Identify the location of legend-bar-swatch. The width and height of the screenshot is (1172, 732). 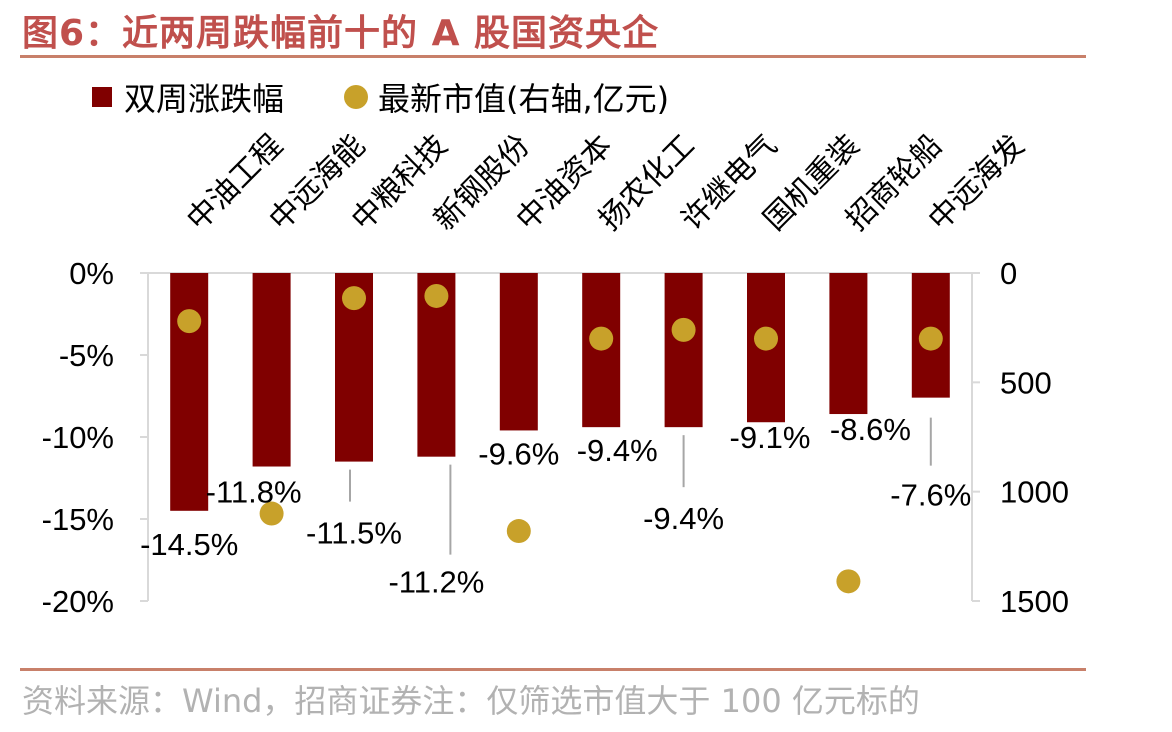
(102, 97).